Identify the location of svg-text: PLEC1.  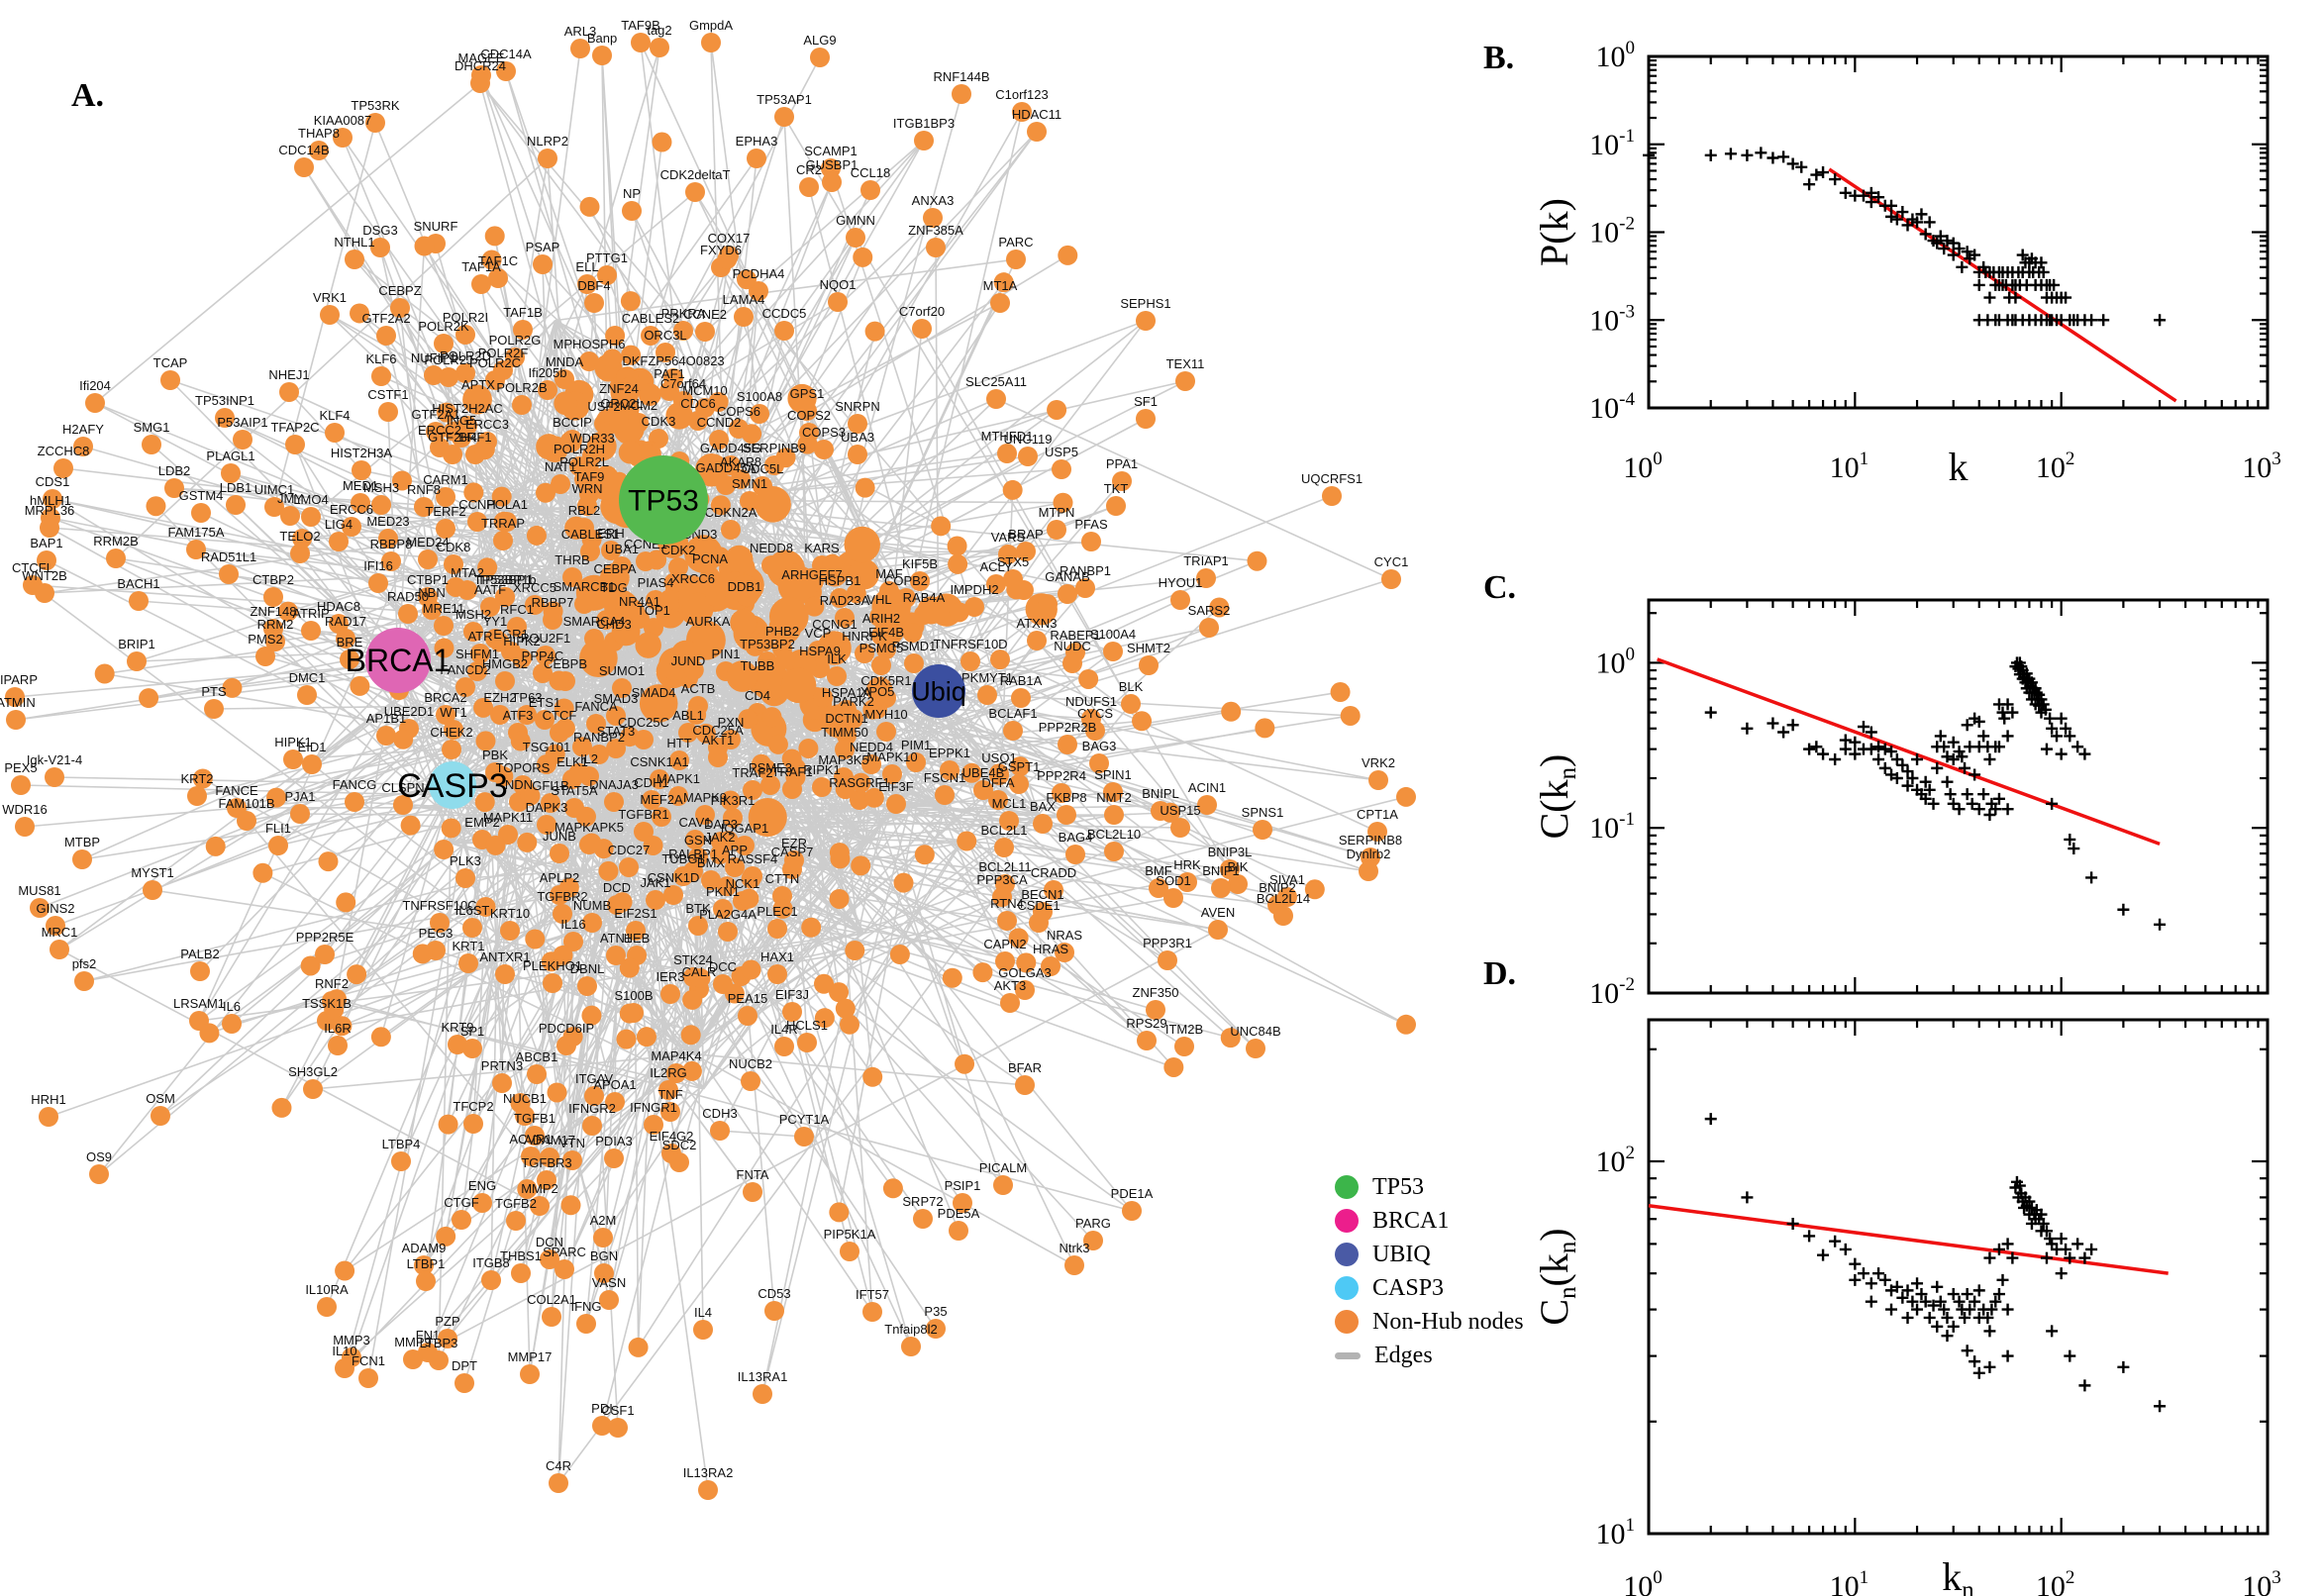
(777, 911).